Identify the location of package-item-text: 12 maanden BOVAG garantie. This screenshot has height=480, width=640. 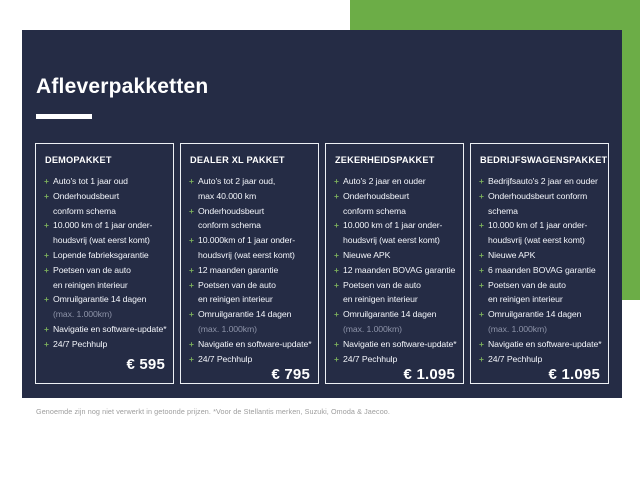
(399, 269).